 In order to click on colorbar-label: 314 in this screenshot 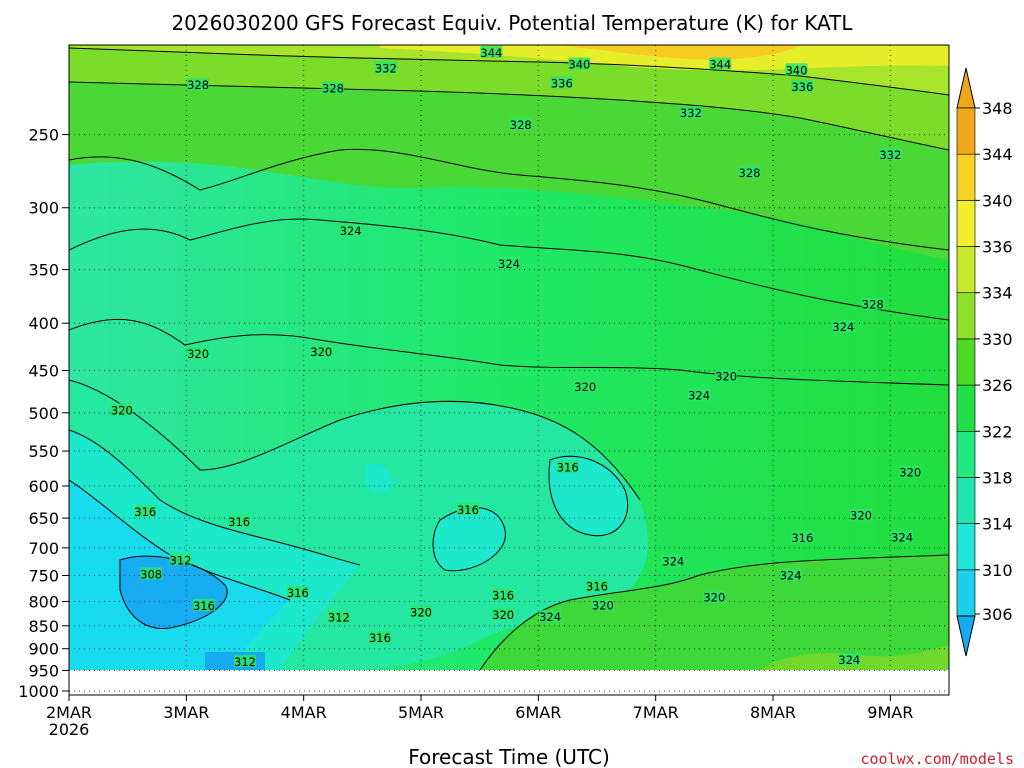, I will do `click(997, 524)`.